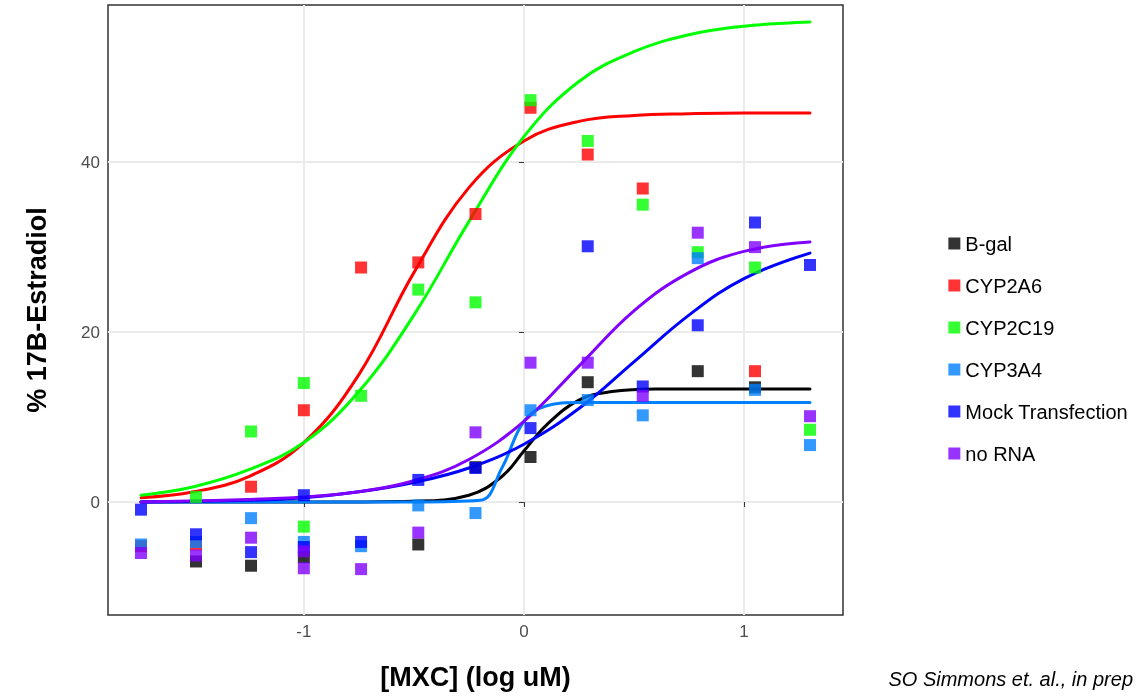 This screenshot has height=697, width=1147. What do you see at coordinates (1046, 411) in the screenshot?
I see `legend-label: Mock Transfection` at bounding box center [1046, 411].